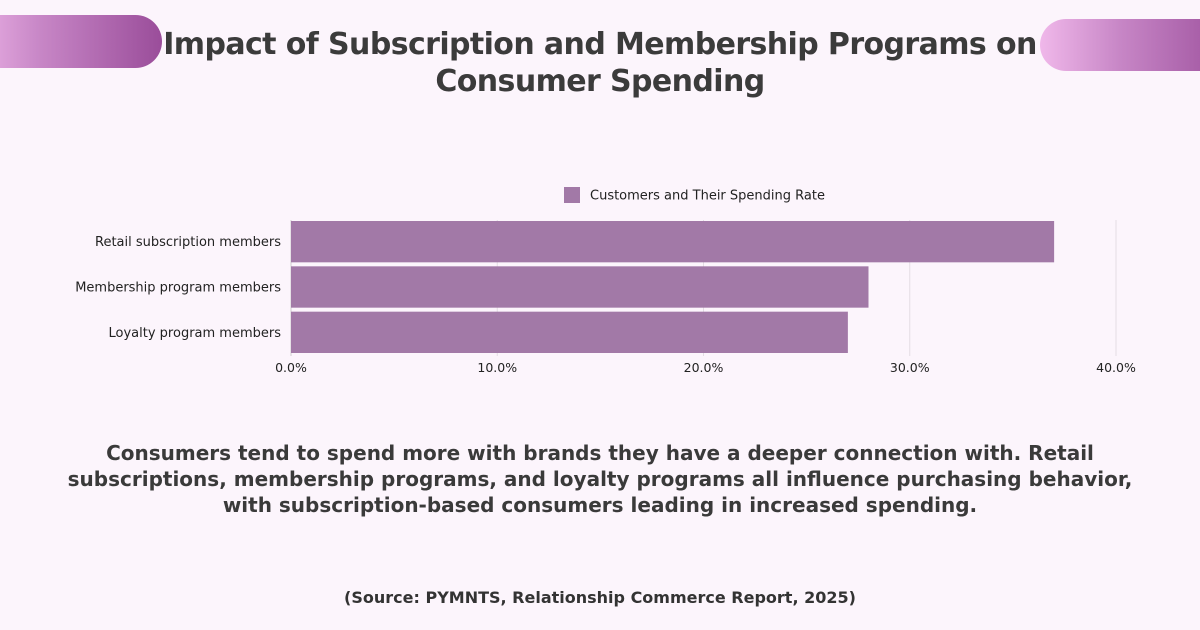 The image size is (1200, 630). Describe the element at coordinates (910, 367) in the screenshot. I see `x-tick-label: 30.0%` at that location.